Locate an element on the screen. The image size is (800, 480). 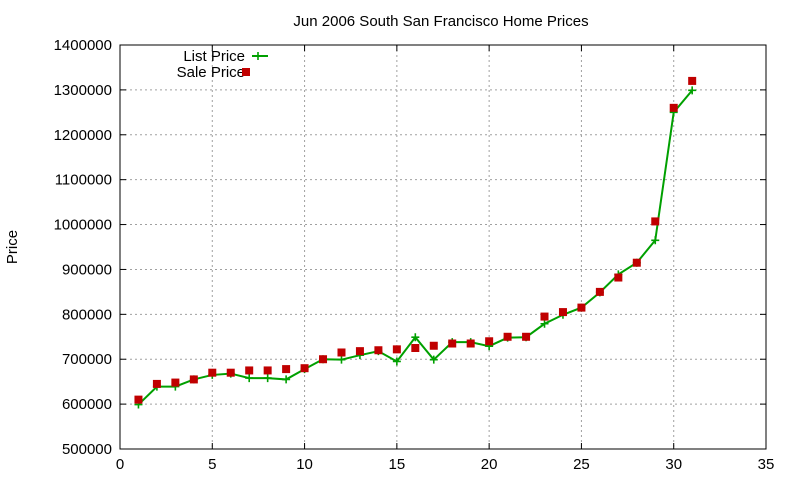
y-tick-label: 500000 is located at coordinates (87, 449).